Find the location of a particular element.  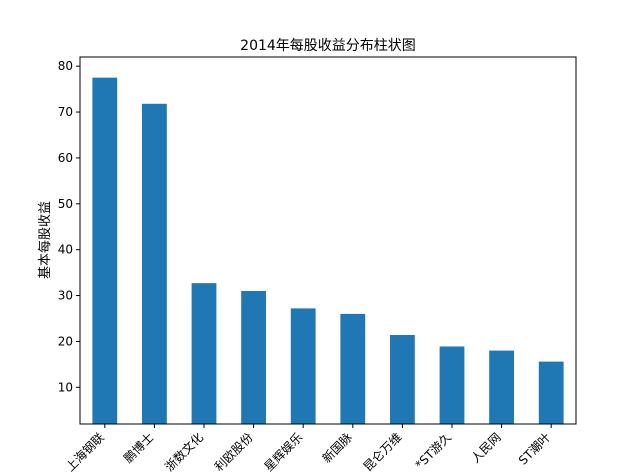

x-tick-label-3: 利欧股份 is located at coordinates (234, 452).